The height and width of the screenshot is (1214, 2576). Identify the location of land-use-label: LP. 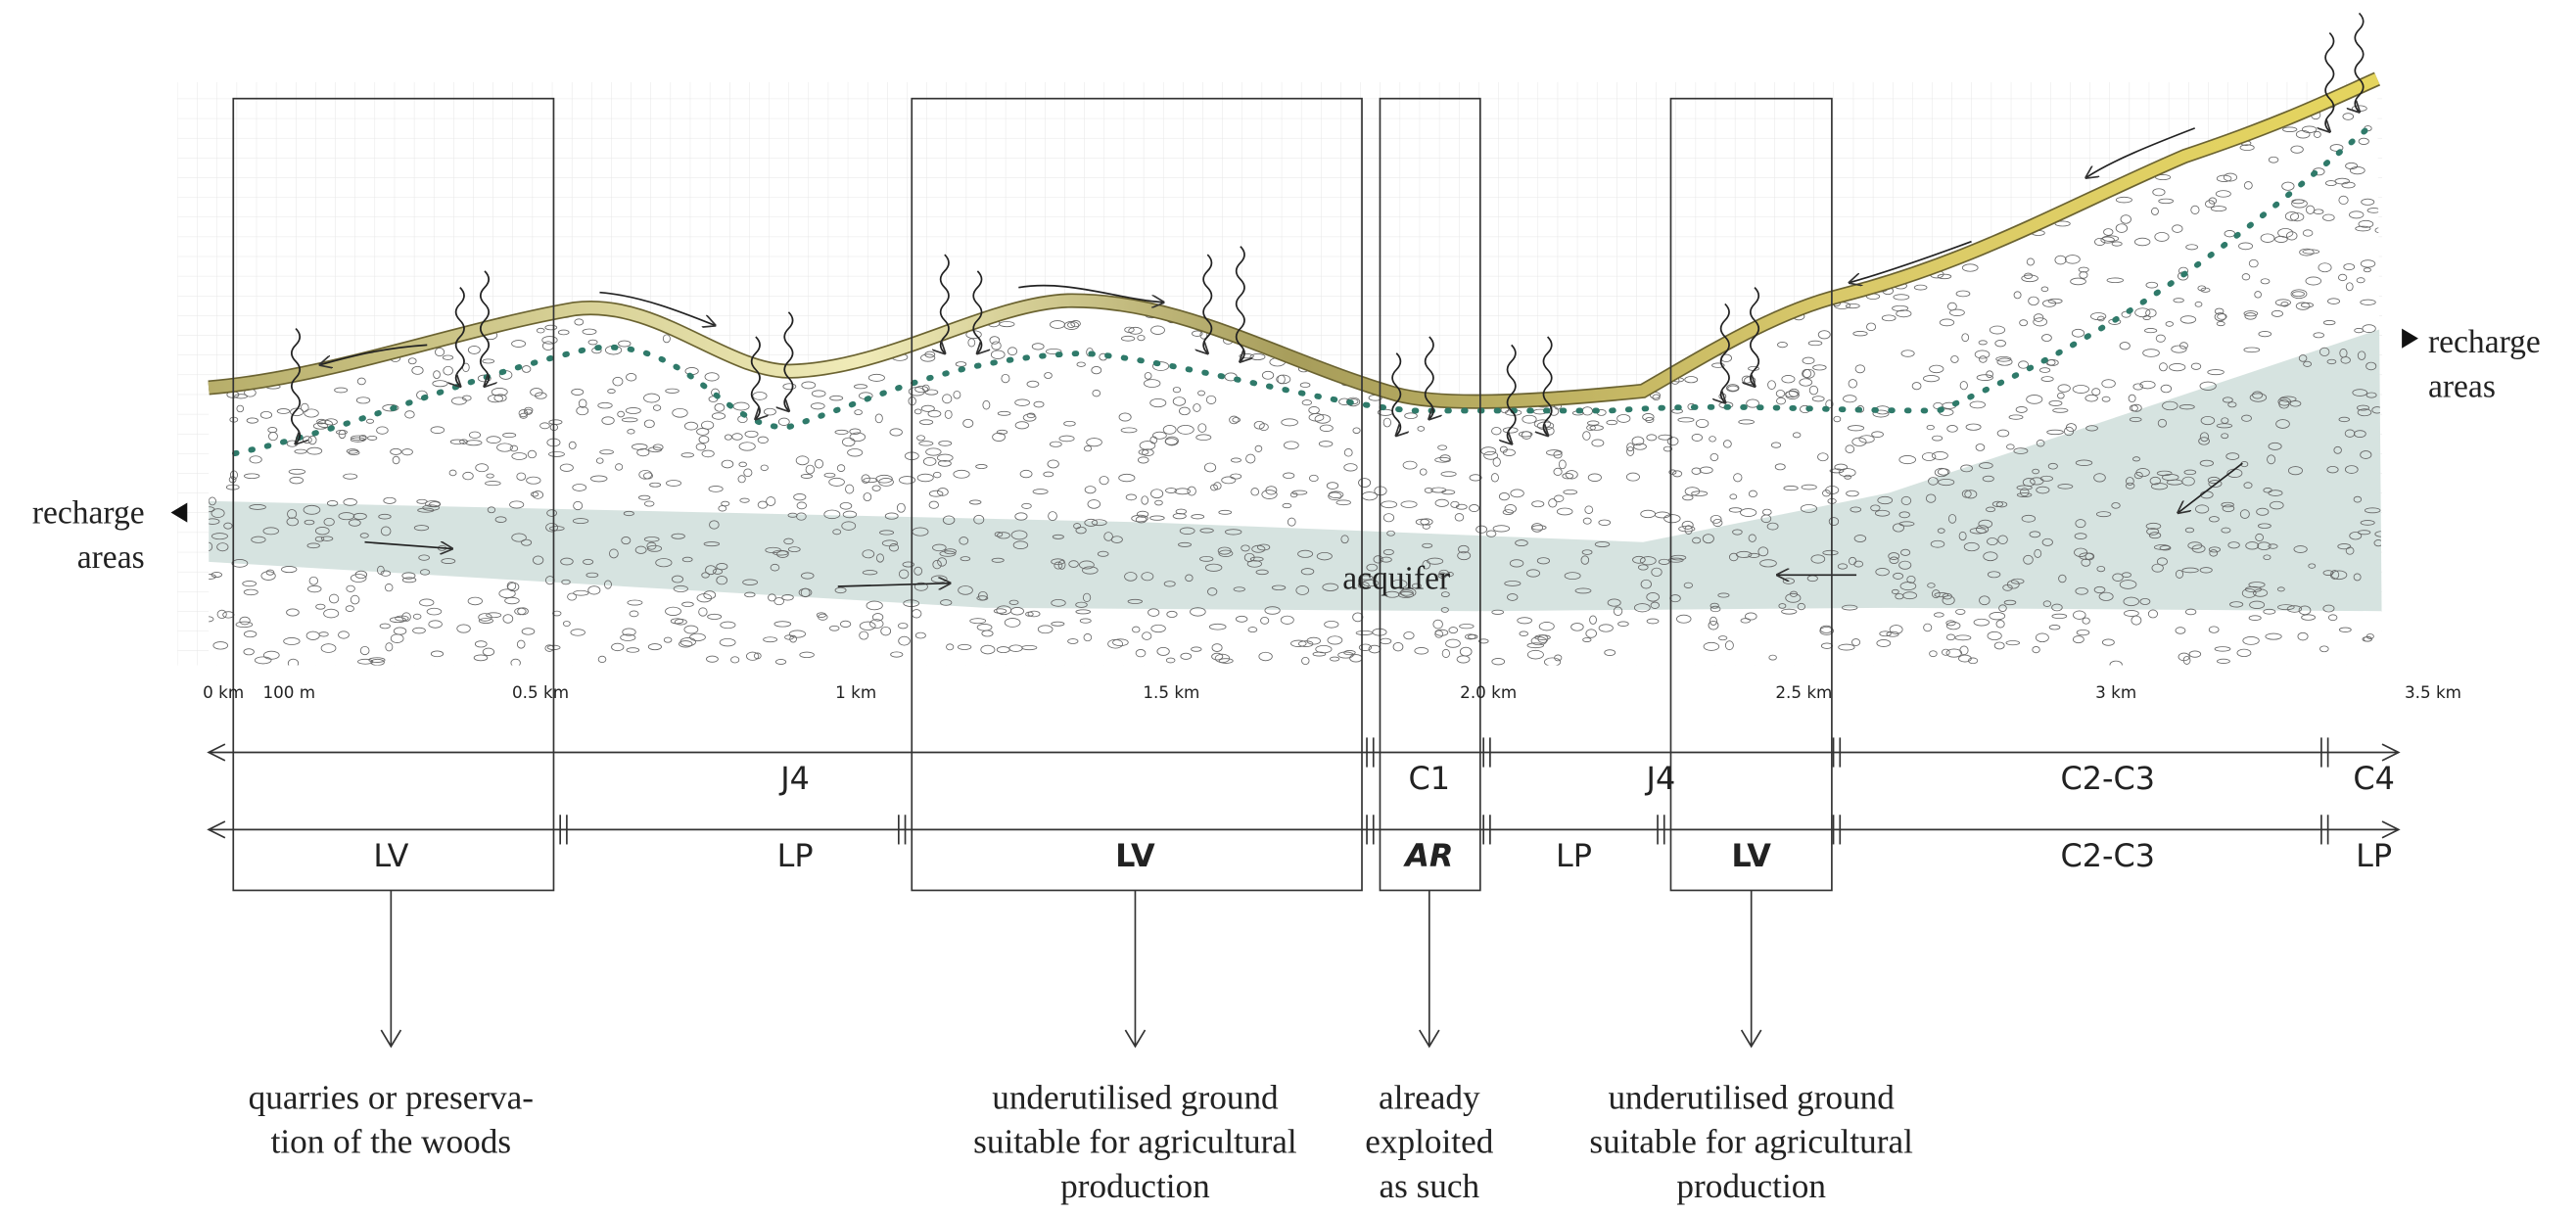
(1574, 855).